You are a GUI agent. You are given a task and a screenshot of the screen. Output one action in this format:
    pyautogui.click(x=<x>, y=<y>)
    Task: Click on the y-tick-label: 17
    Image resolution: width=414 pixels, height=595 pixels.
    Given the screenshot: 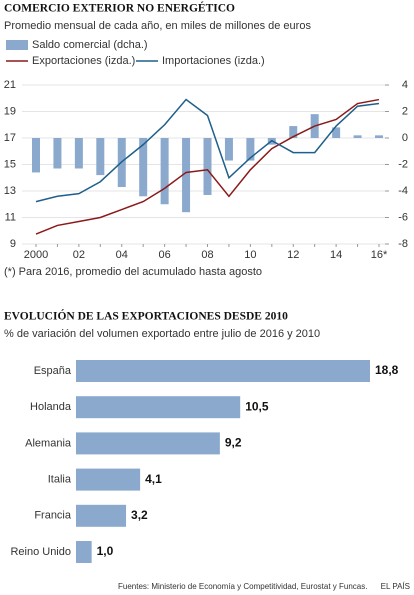 What is the action you would take?
    pyautogui.click(x=10, y=138)
    